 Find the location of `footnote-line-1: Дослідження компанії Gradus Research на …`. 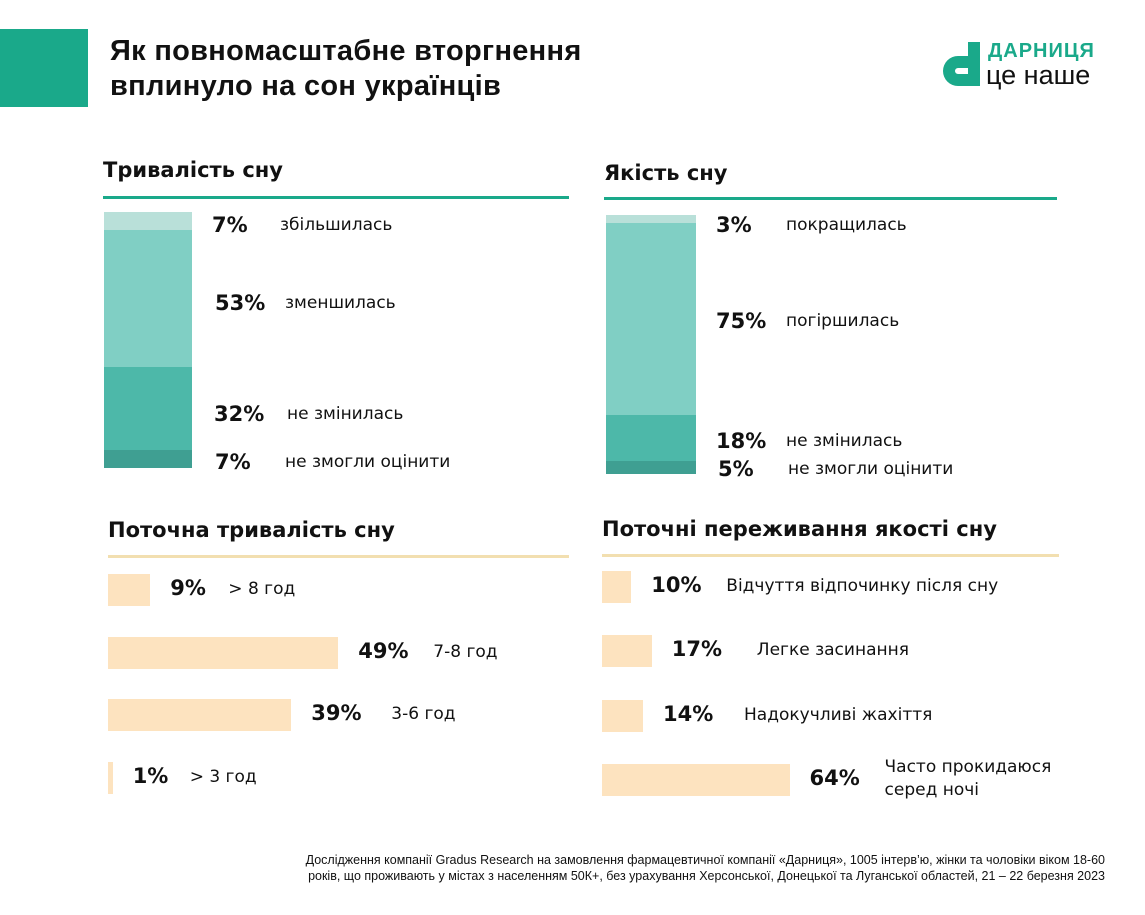

footnote-line-1: Дослідження компанії Gradus Research на … is located at coordinates (705, 860).